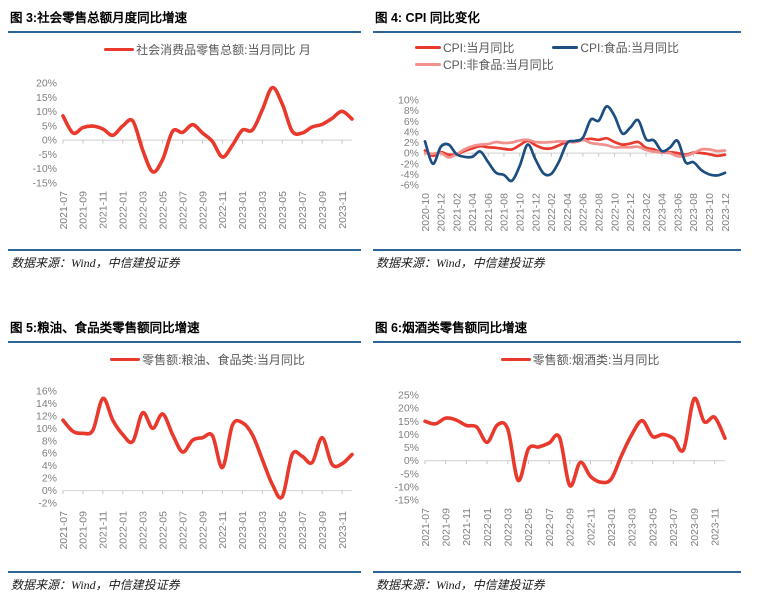 This screenshot has width=771, height=606. I want to click on svg-text: 2023-02, so click(647, 212).